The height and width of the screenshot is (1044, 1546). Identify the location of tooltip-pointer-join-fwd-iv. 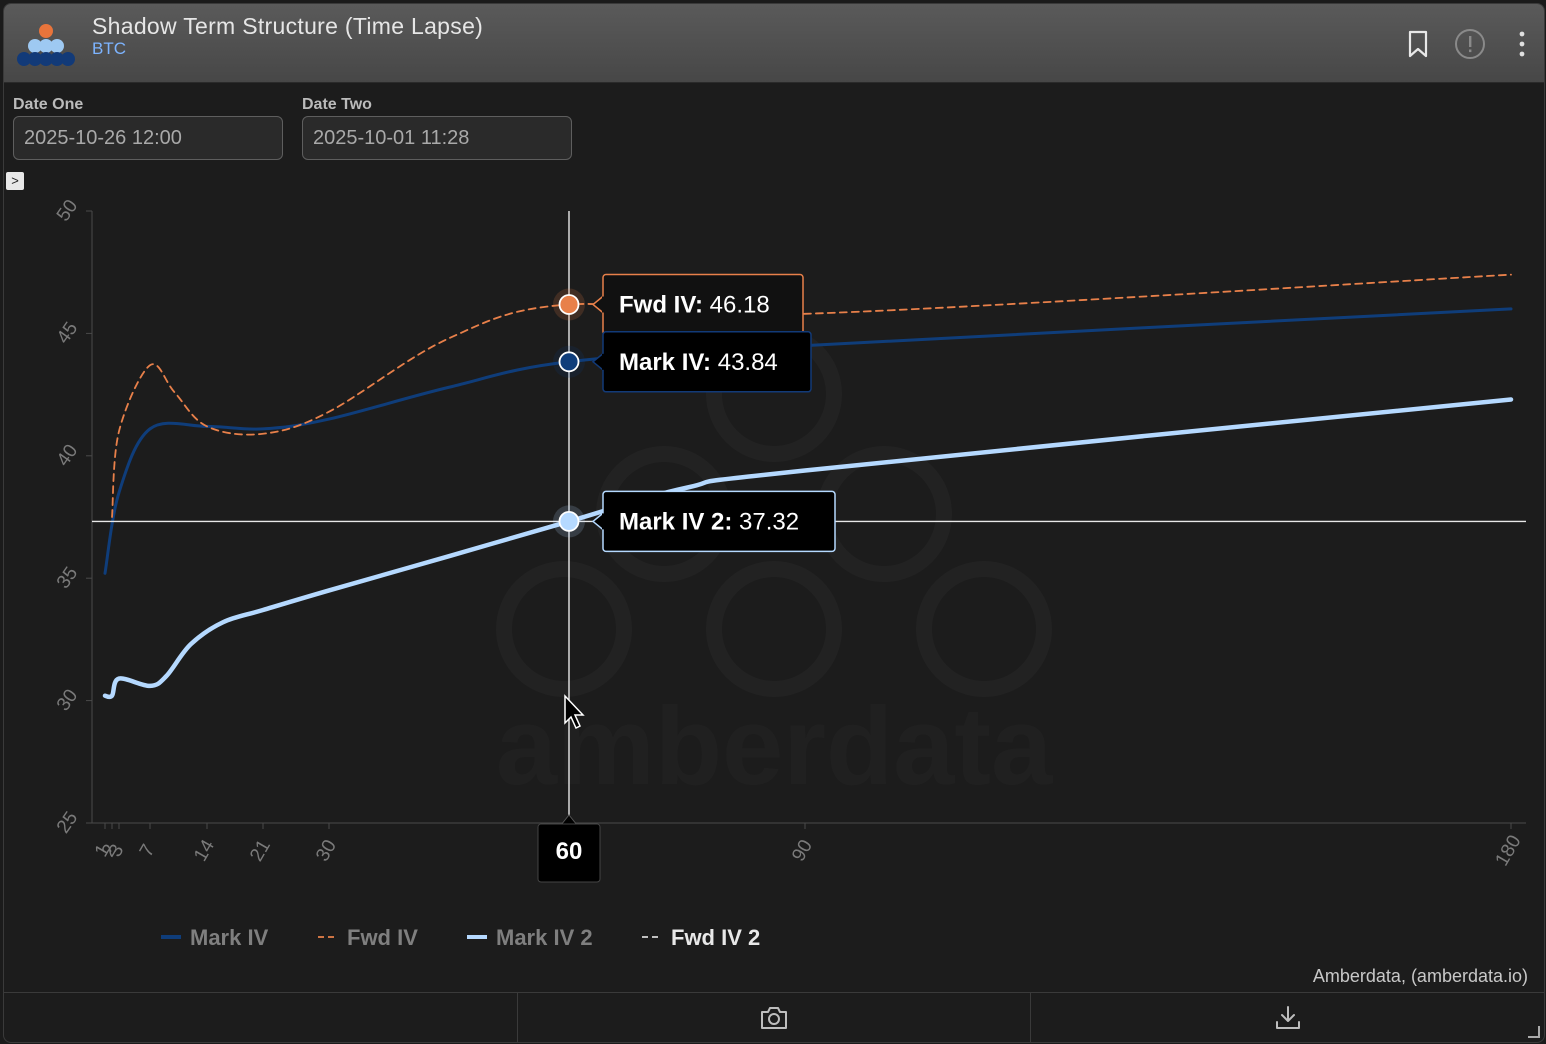
(603, 304).